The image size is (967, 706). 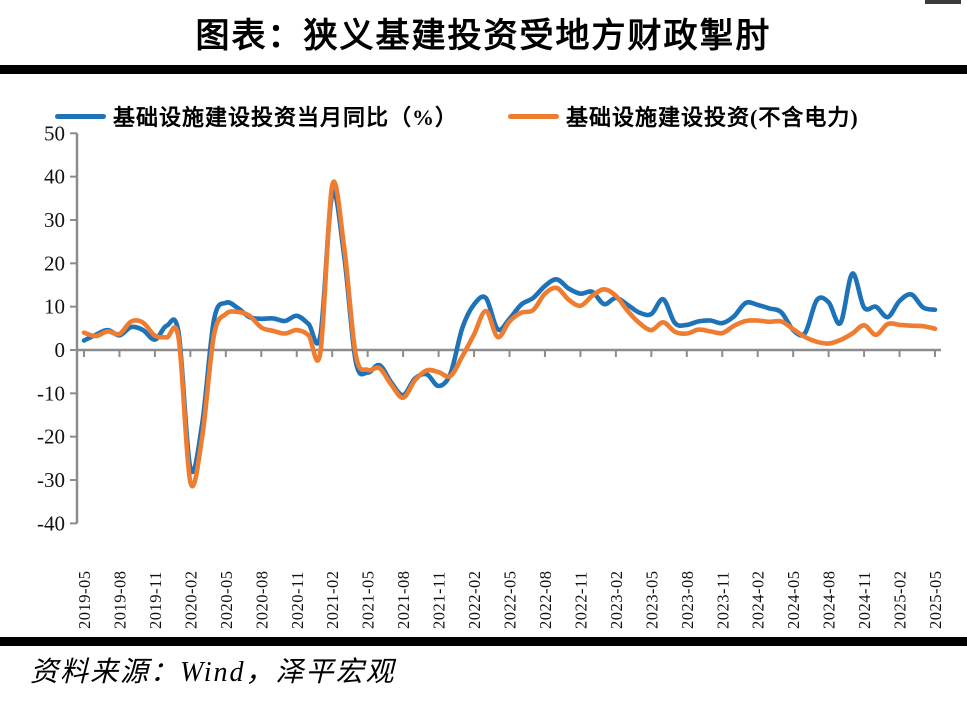 What do you see at coordinates (403, 600) in the screenshot?
I see `svg-text: 2021-08` at bounding box center [403, 600].